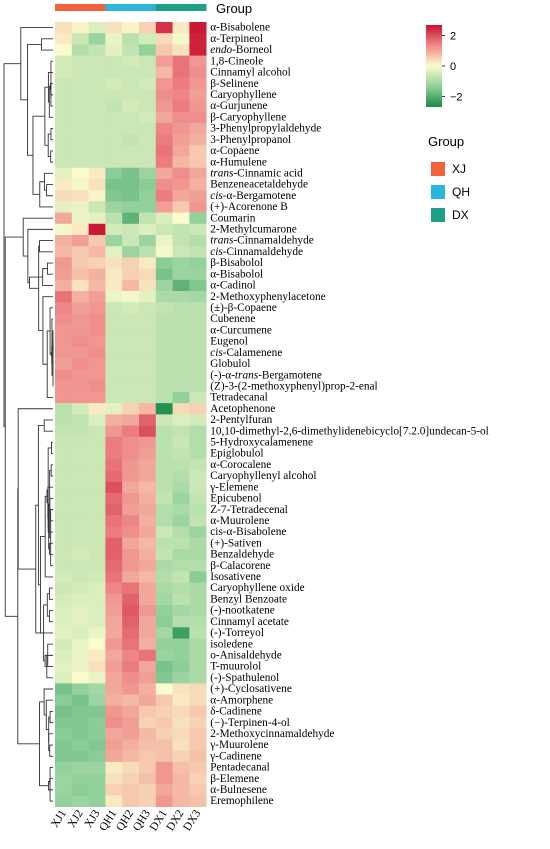 The image size is (550, 849). What do you see at coordinates (248, 117) in the screenshot?
I see `row-label: β-Caryophyllene` at bounding box center [248, 117].